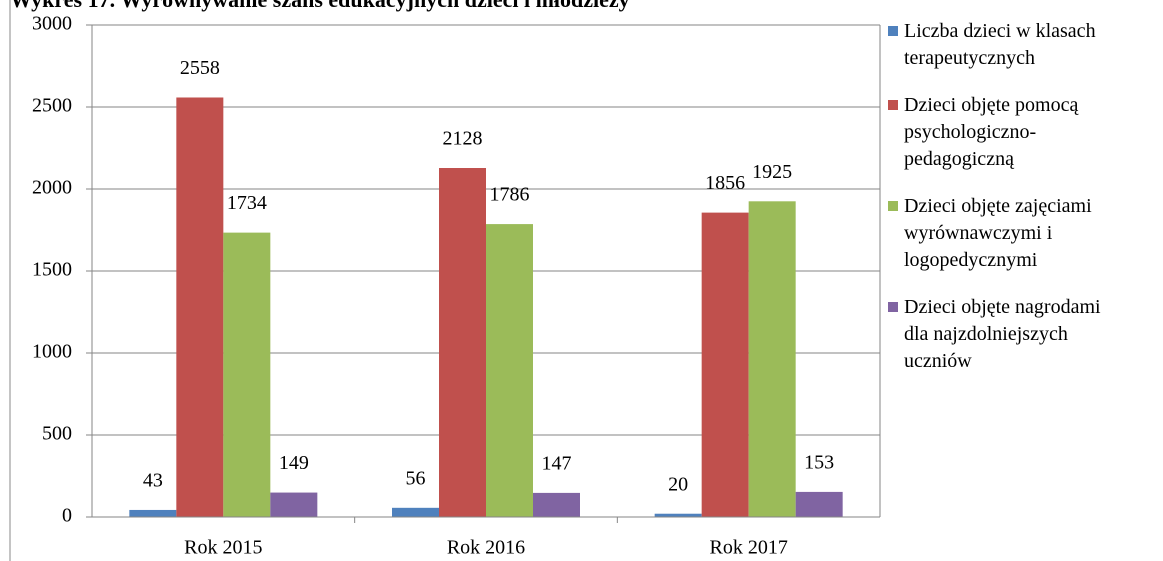  What do you see at coordinates (557, 463) in the screenshot?
I see `data-label: 147` at bounding box center [557, 463].